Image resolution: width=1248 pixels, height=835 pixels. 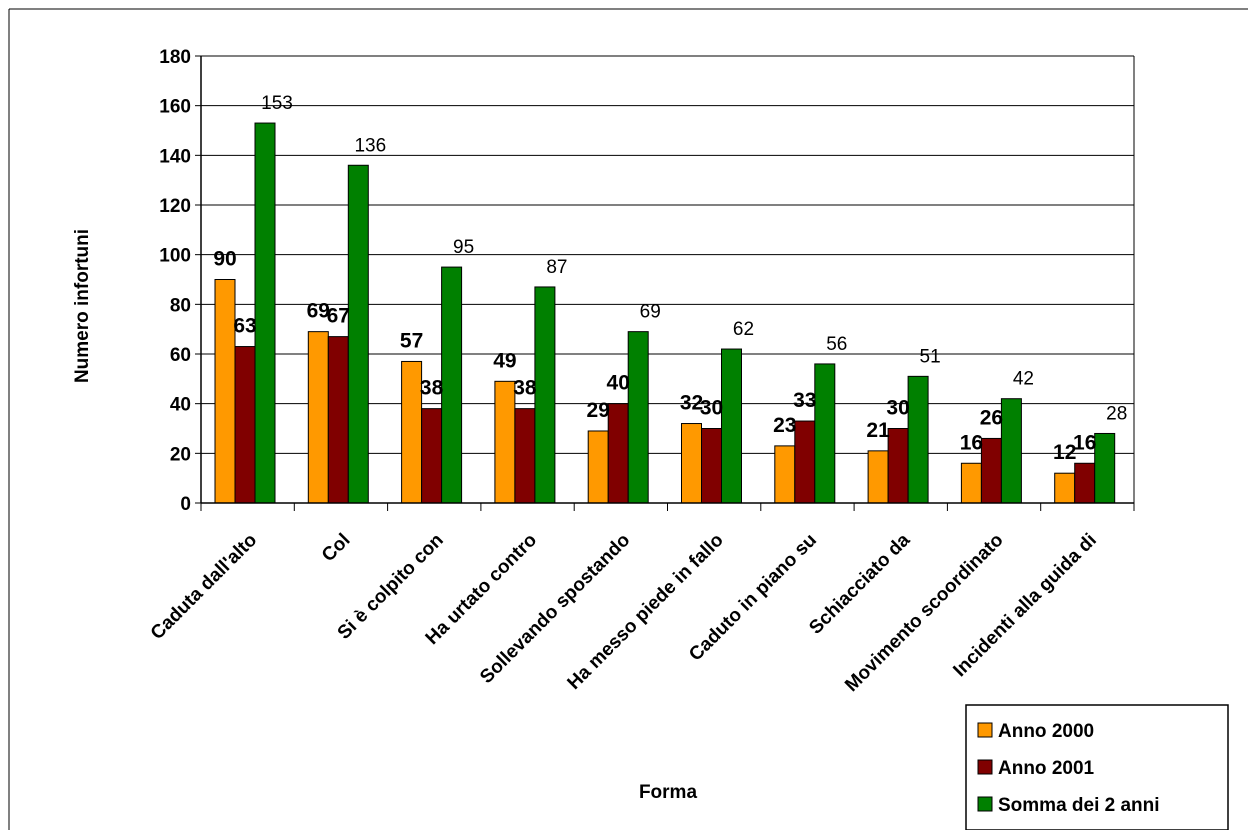 I want to click on x-tick-label: Schiacciato da, so click(x=859, y=583).